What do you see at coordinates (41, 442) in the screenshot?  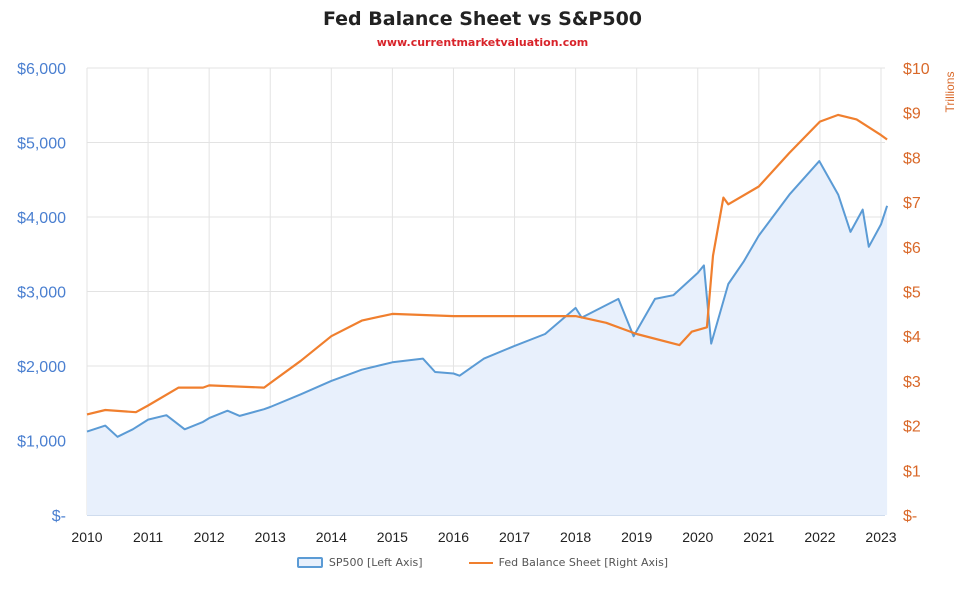 I see `left-tick-label: $1,000` at bounding box center [41, 442].